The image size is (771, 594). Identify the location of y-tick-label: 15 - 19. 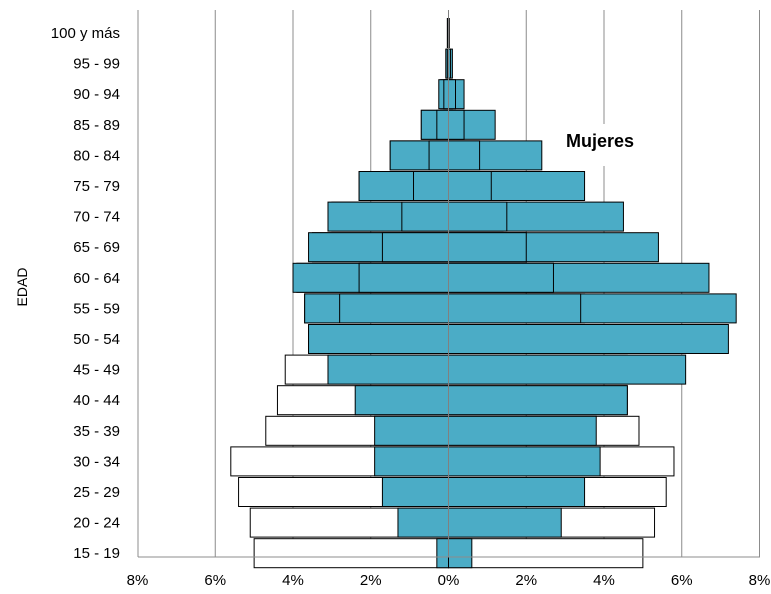
(96, 553).